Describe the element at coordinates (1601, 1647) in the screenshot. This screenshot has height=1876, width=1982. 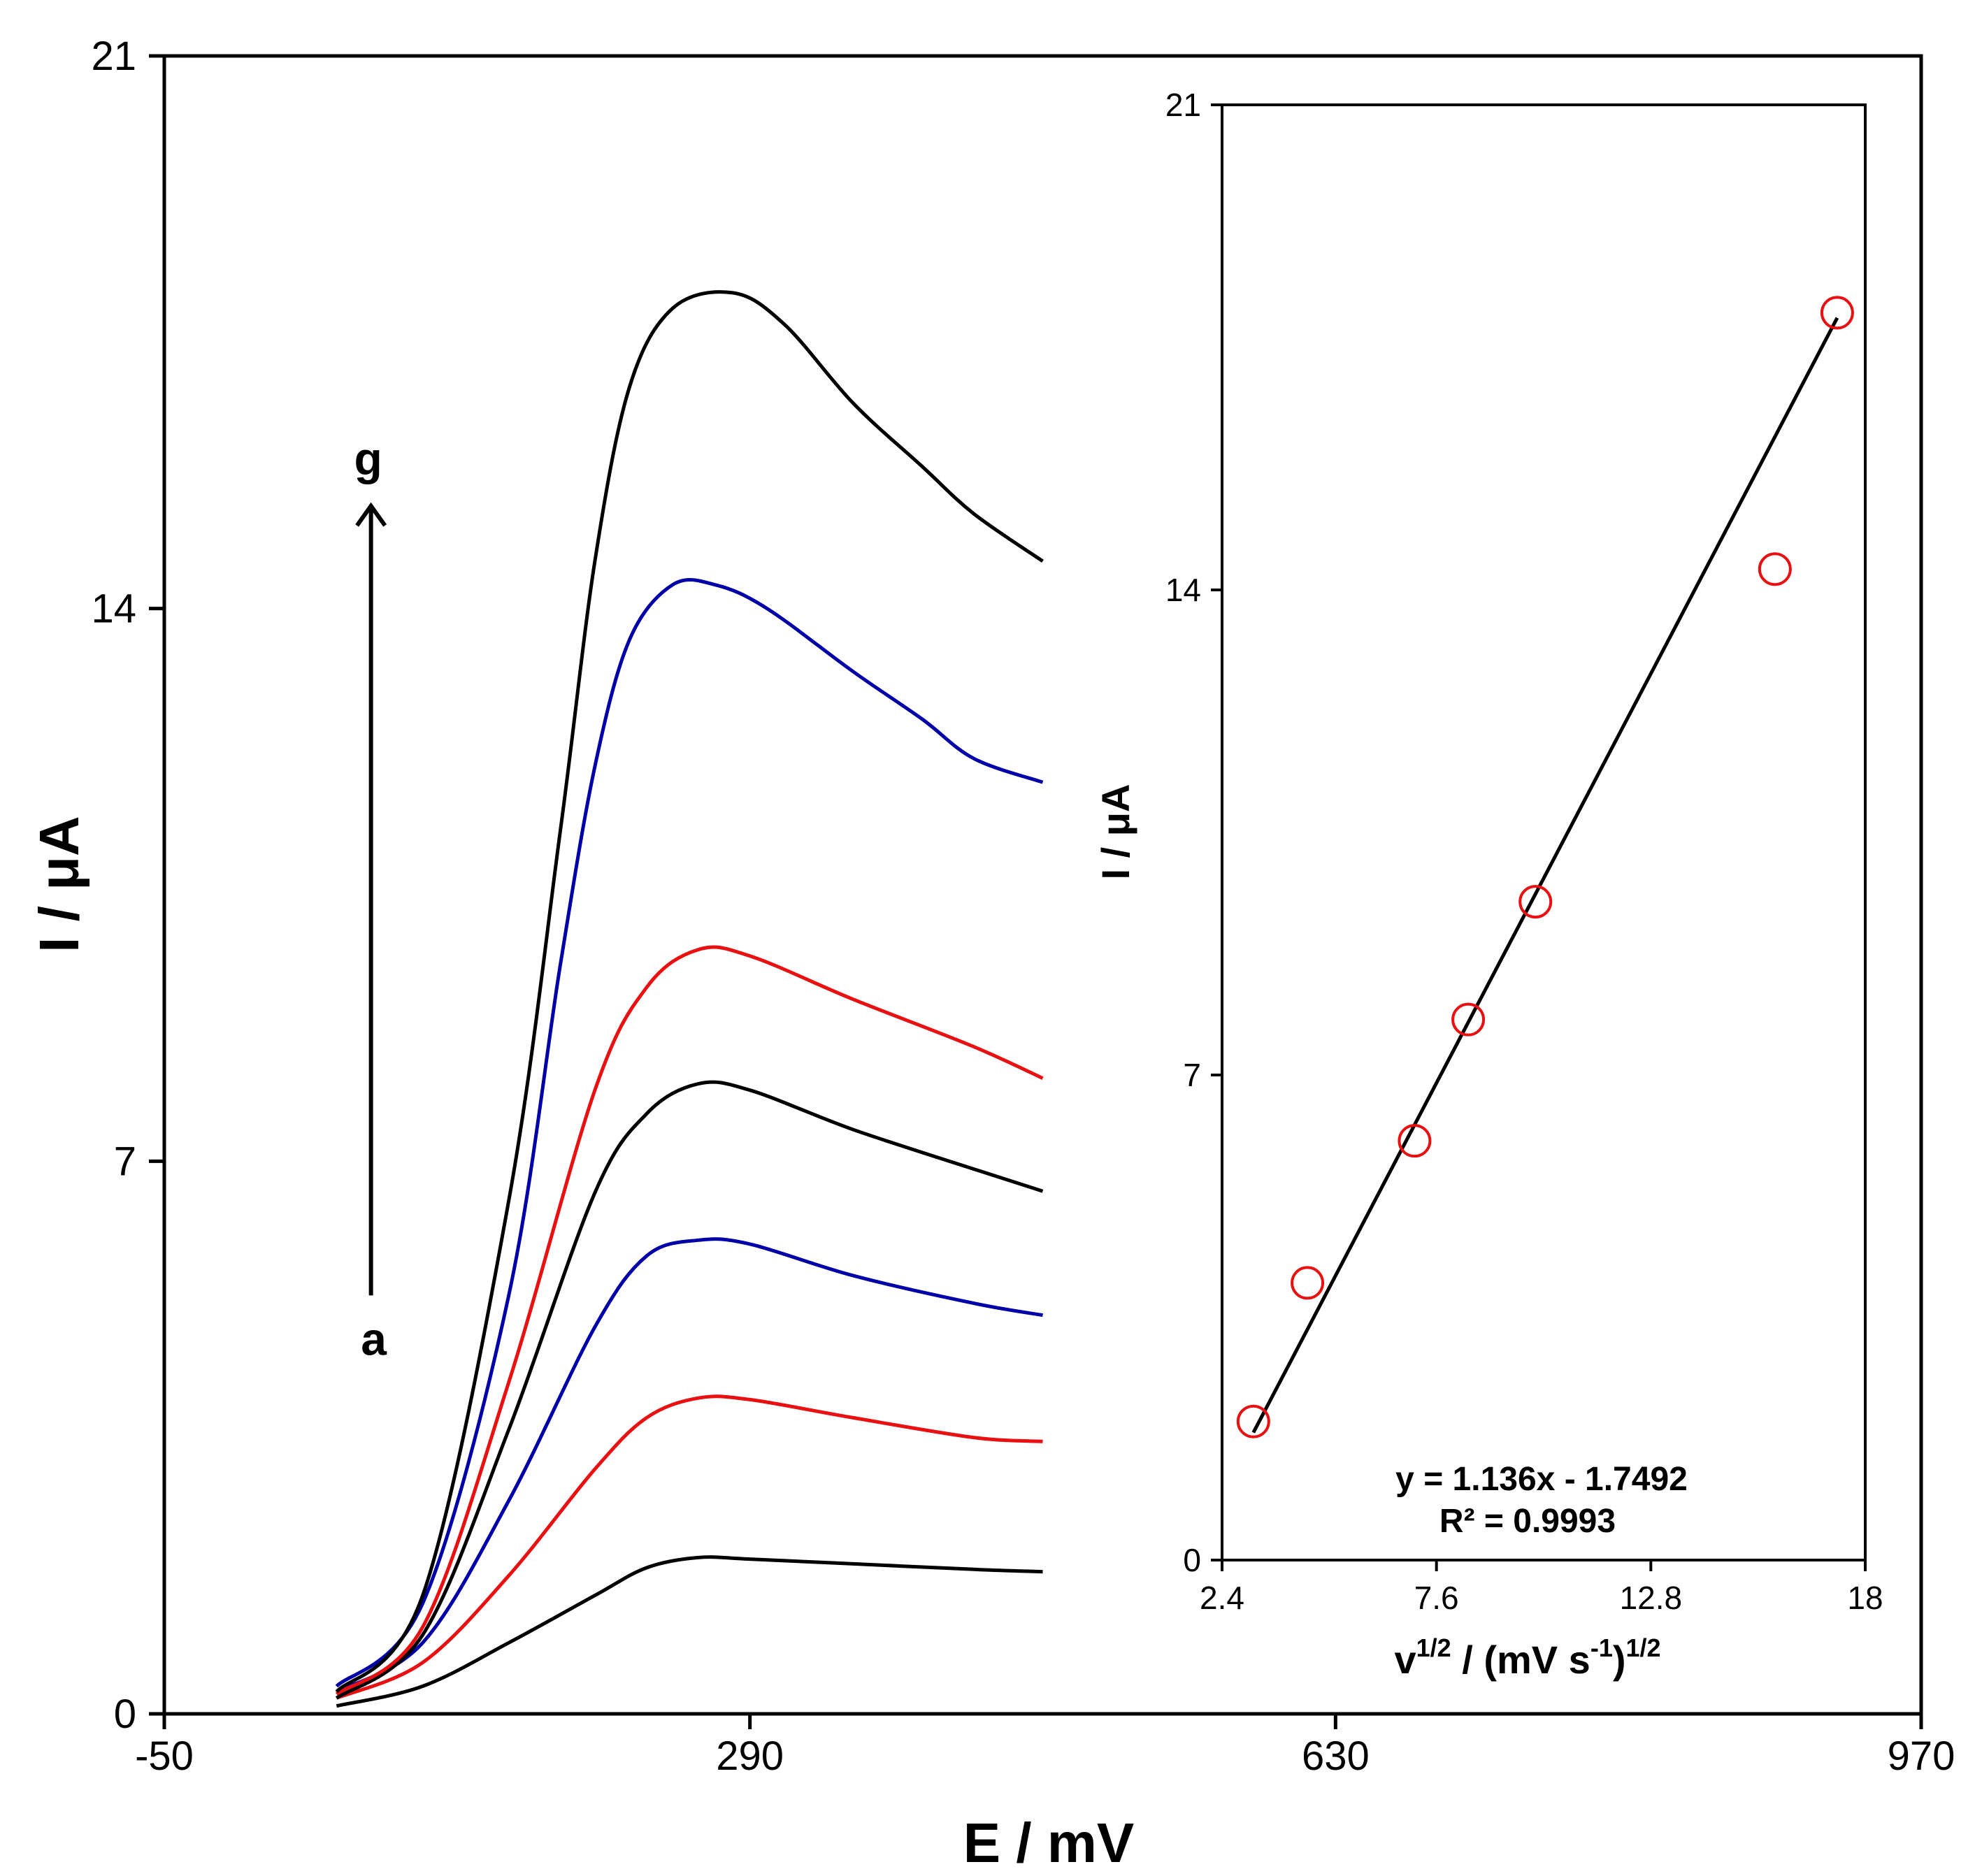
I see `inset-x-axis-exp2: -1` at that location.